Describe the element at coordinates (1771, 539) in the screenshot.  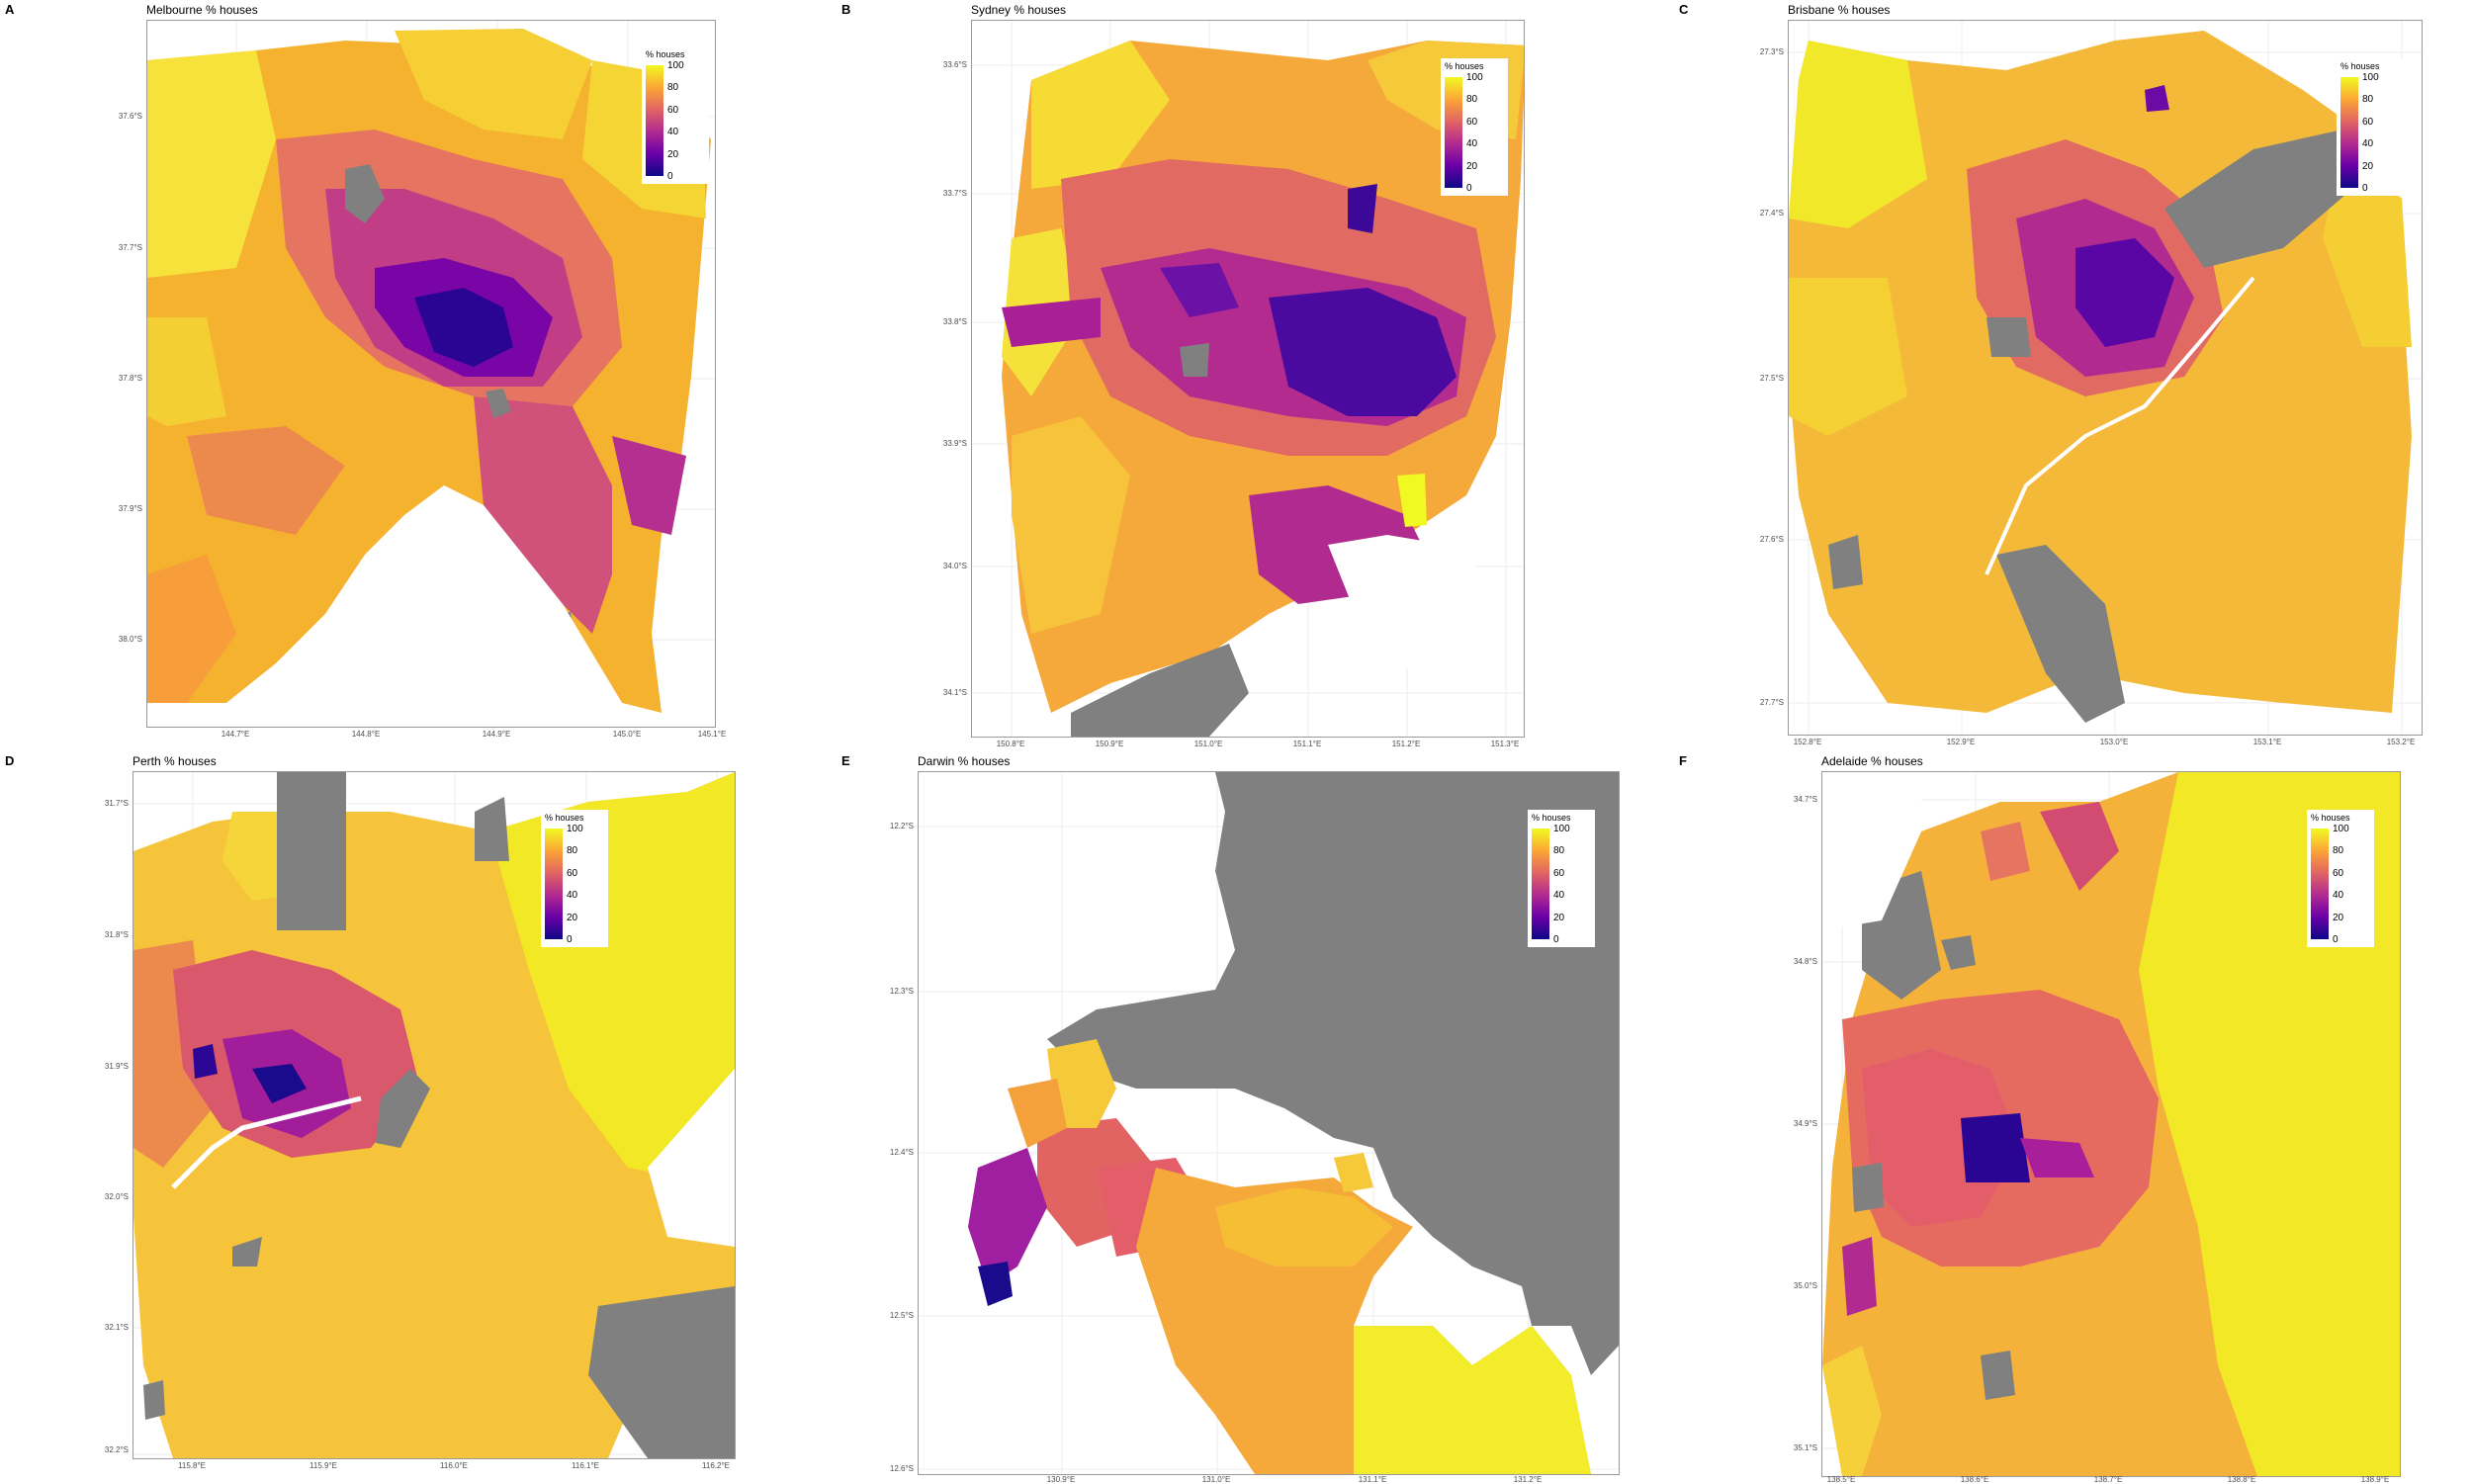
I see `y-tick-label: 27.6°S` at that location.